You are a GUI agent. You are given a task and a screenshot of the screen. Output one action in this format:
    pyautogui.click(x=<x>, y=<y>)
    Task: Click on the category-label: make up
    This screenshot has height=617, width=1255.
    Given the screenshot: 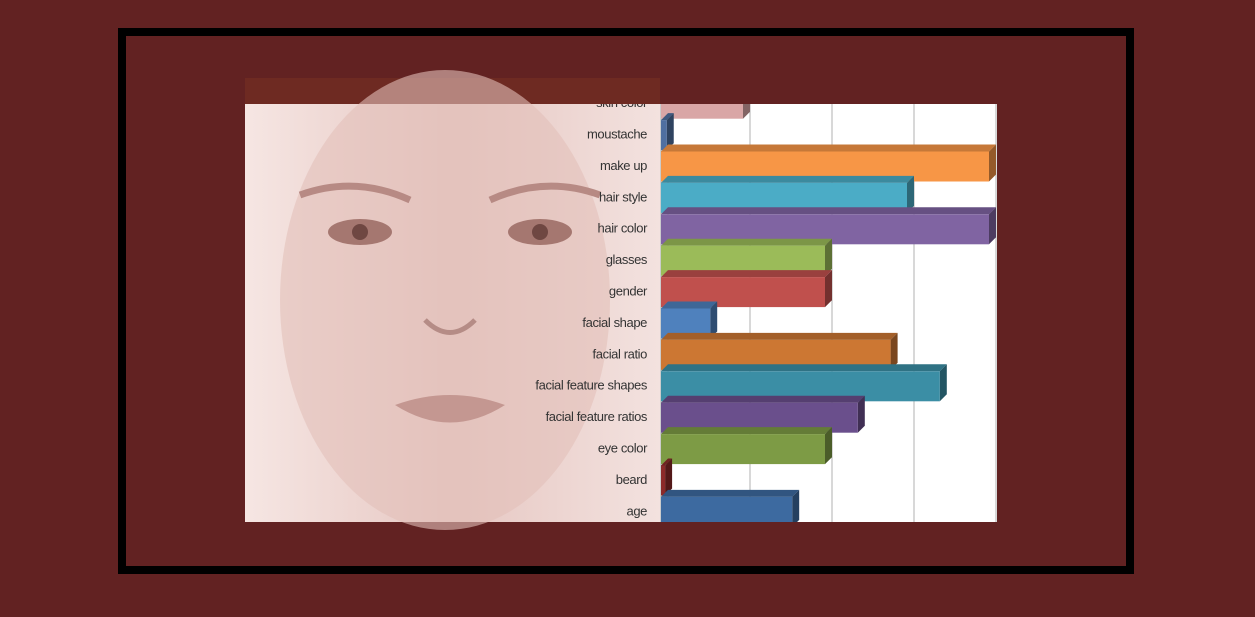 What is the action you would take?
    pyautogui.click(x=623, y=165)
    